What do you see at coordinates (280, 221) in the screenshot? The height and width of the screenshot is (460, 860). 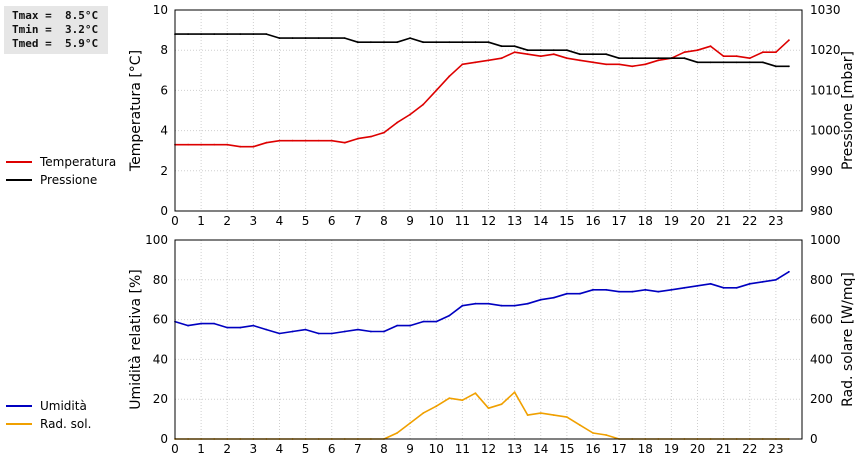 I see `x-tick-label-0-4: 4` at bounding box center [280, 221].